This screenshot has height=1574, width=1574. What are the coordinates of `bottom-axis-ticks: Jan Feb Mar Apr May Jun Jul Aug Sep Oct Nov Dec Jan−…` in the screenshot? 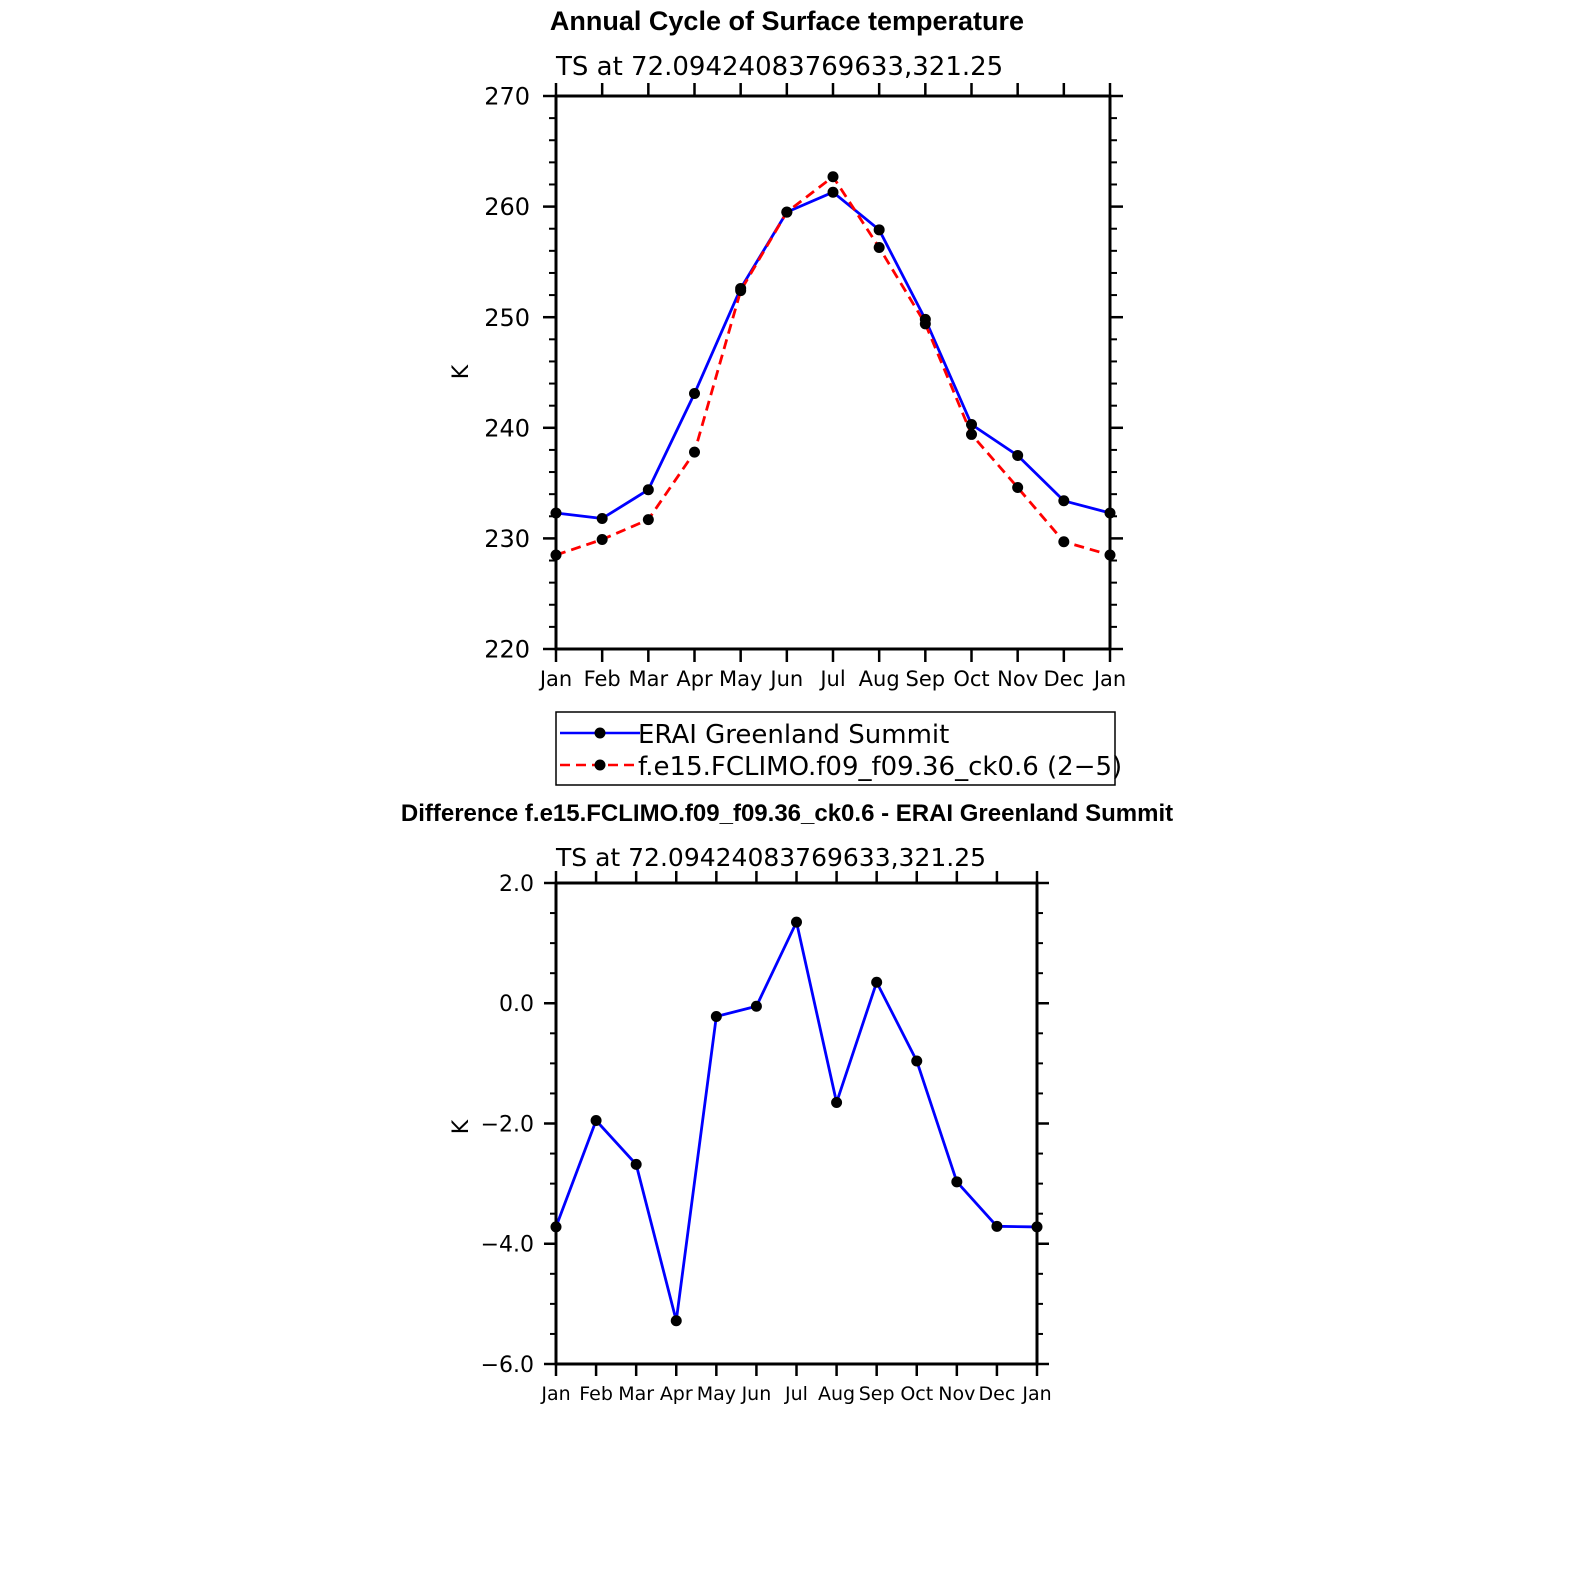 It's located at (766, 1138).